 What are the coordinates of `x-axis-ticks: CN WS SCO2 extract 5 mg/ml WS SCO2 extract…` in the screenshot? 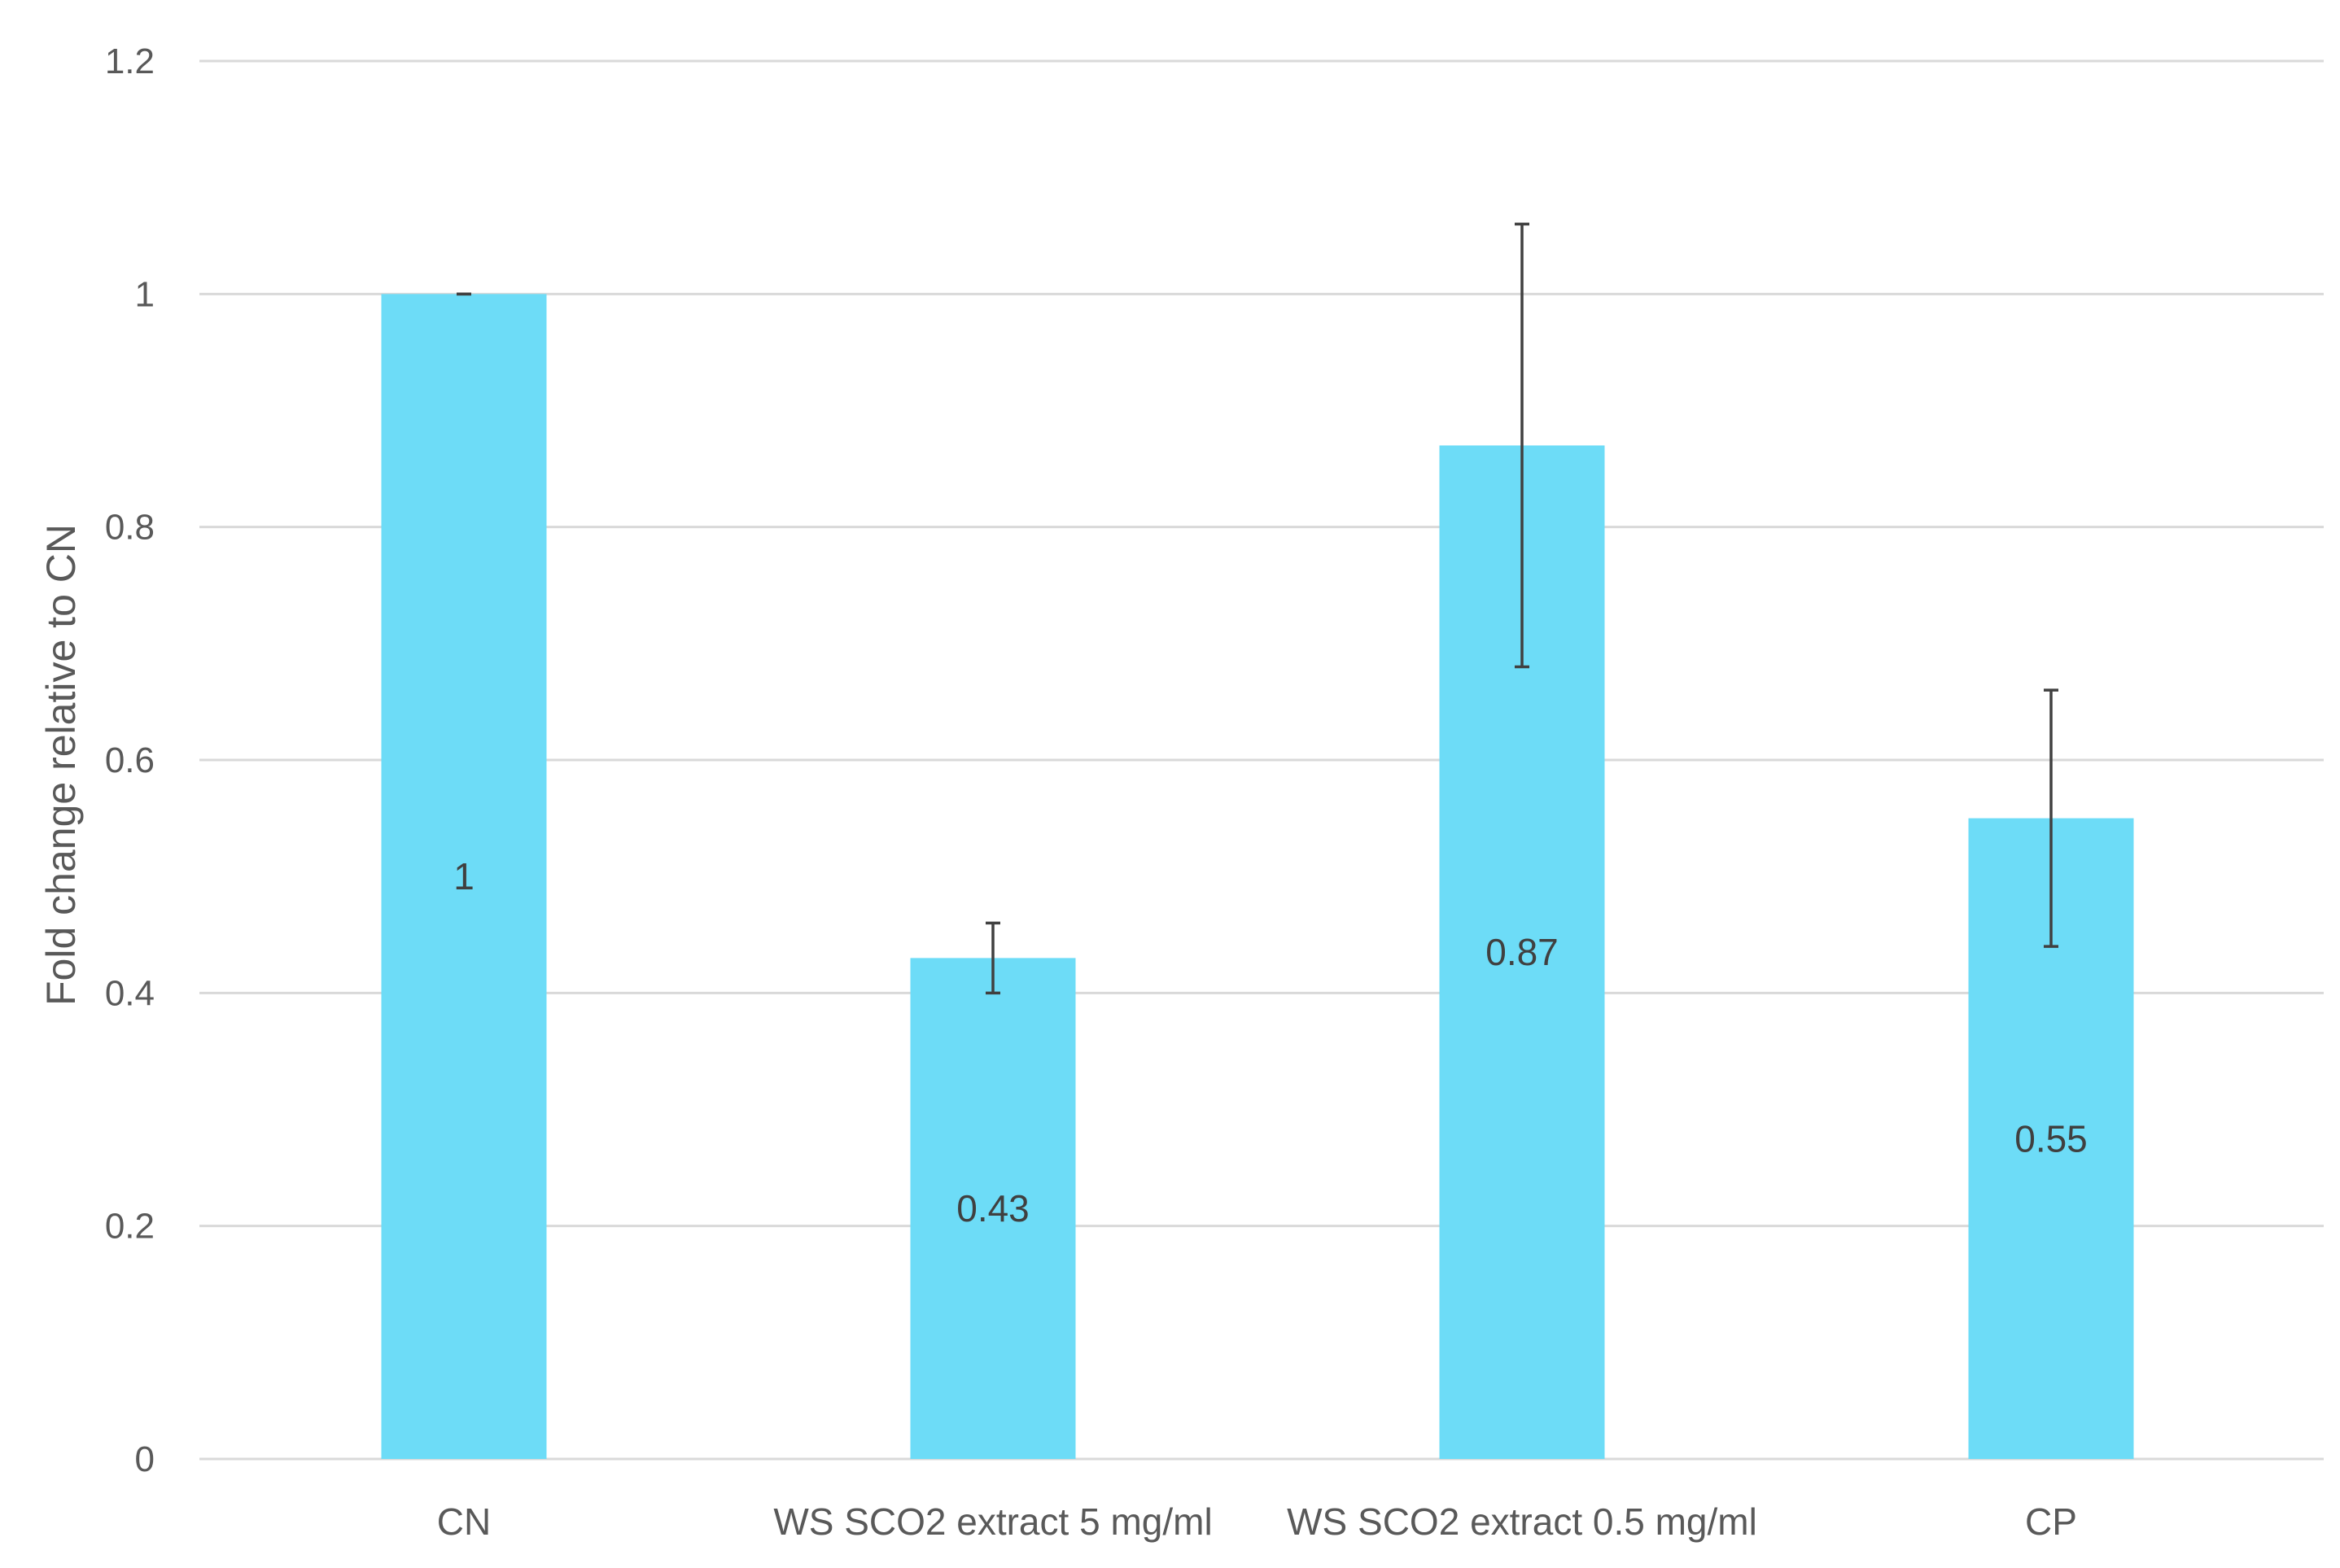 It's located at (1257, 1521).